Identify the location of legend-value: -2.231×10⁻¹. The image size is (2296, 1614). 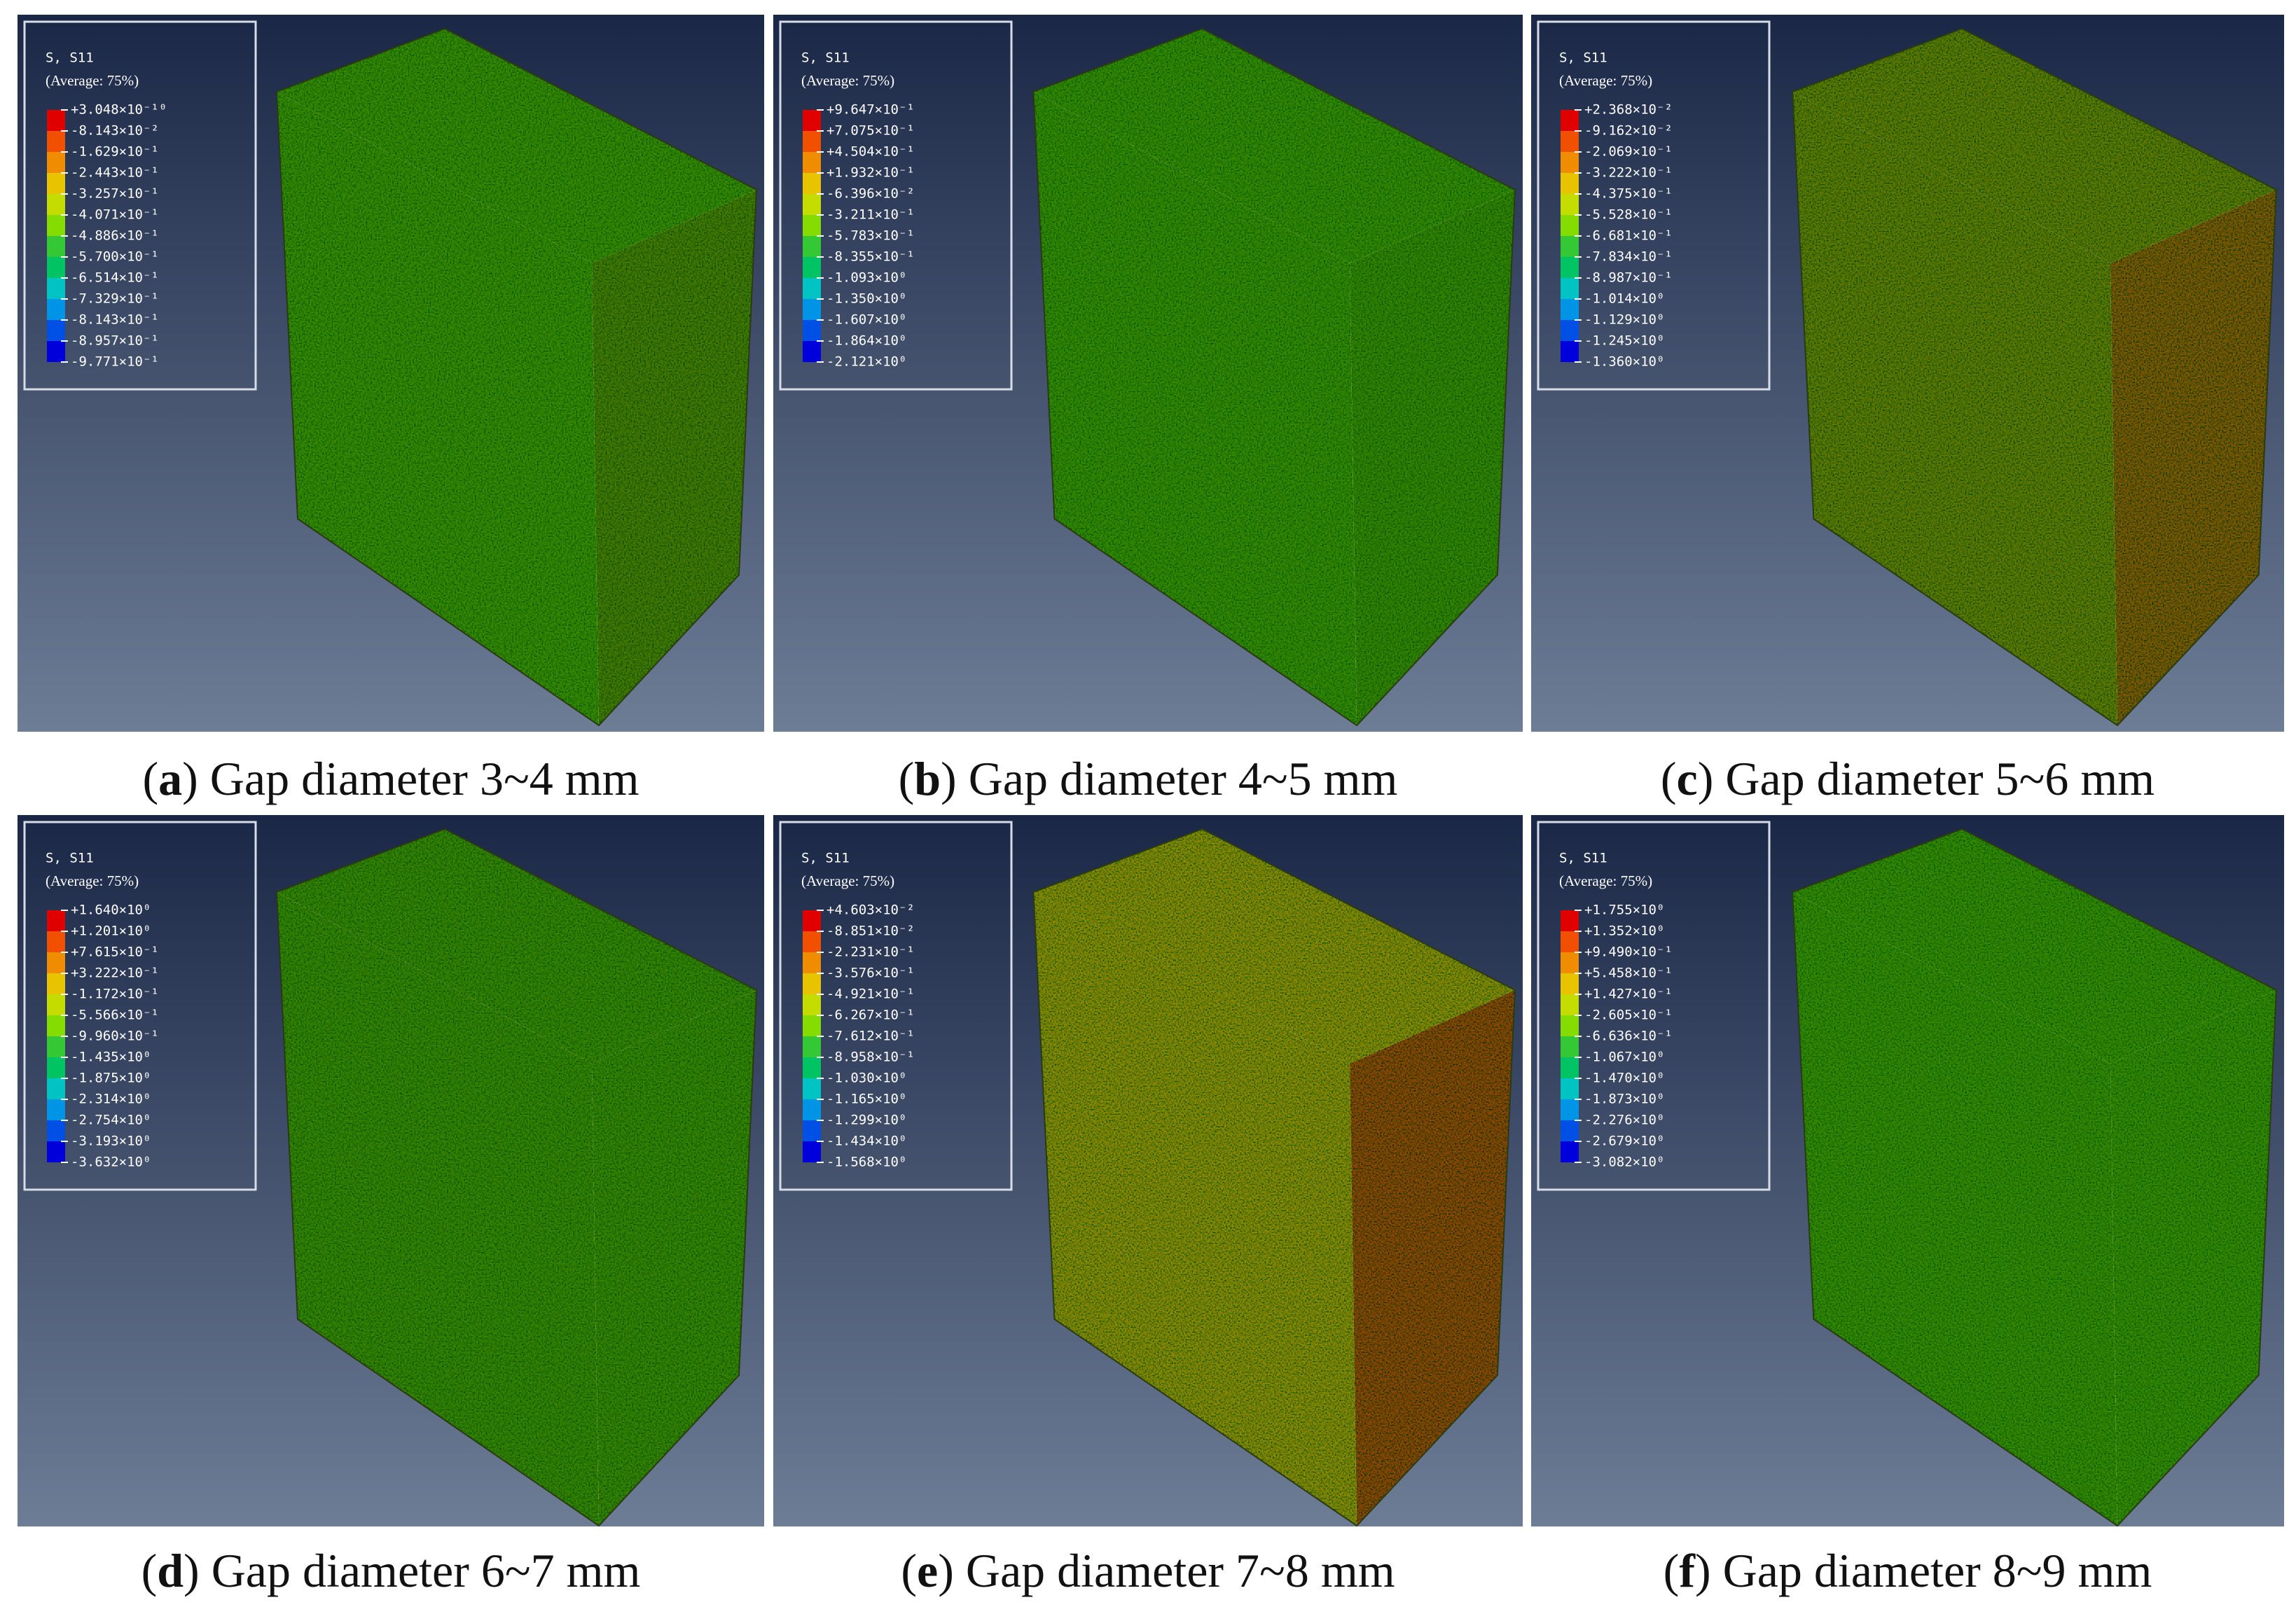
(871, 953).